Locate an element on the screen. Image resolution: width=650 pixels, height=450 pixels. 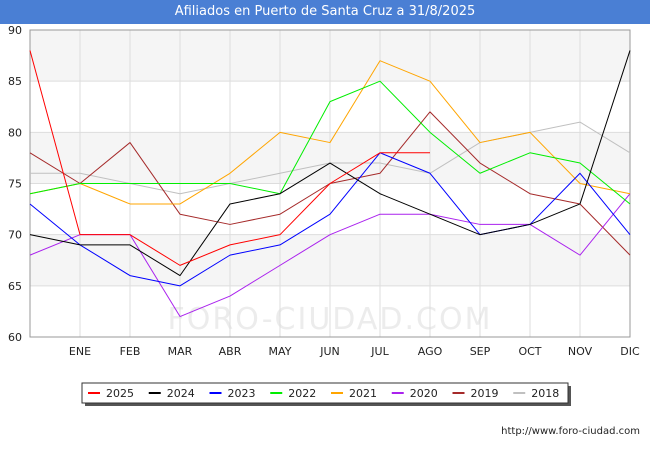
y-tick-label: 80 is located at coordinates (15, 132).